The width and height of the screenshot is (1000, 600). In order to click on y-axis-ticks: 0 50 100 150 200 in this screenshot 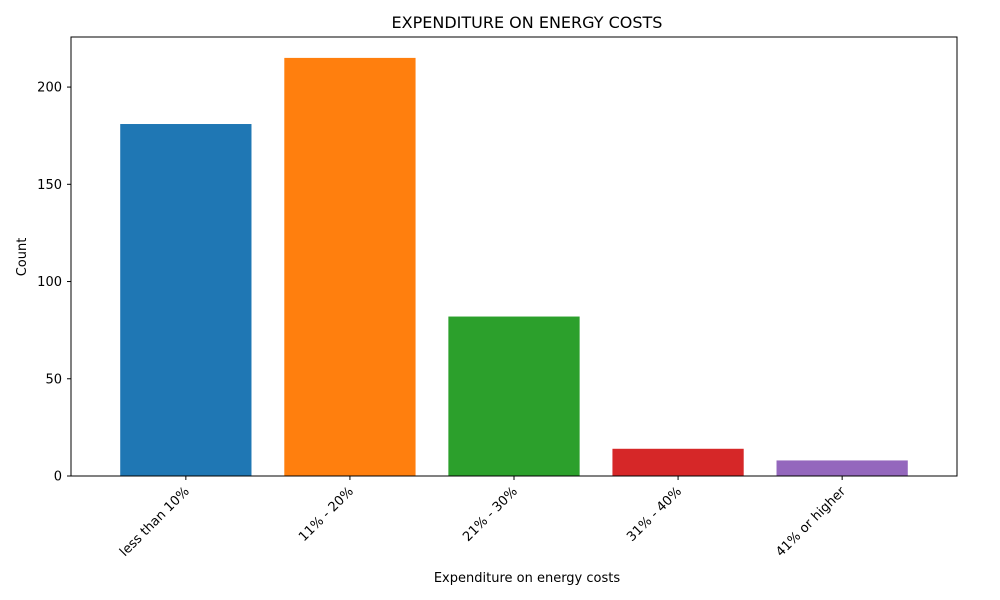, I will do `click(54, 283)`.